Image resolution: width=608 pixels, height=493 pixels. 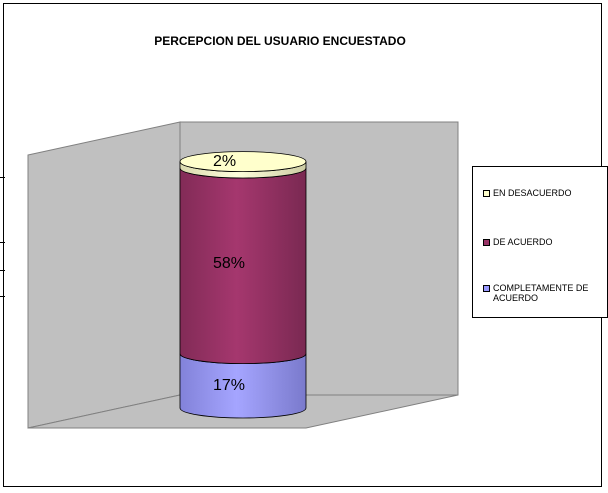 What do you see at coordinates (229, 263) in the screenshot?
I see `data-label-1: 58%` at bounding box center [229, 263].